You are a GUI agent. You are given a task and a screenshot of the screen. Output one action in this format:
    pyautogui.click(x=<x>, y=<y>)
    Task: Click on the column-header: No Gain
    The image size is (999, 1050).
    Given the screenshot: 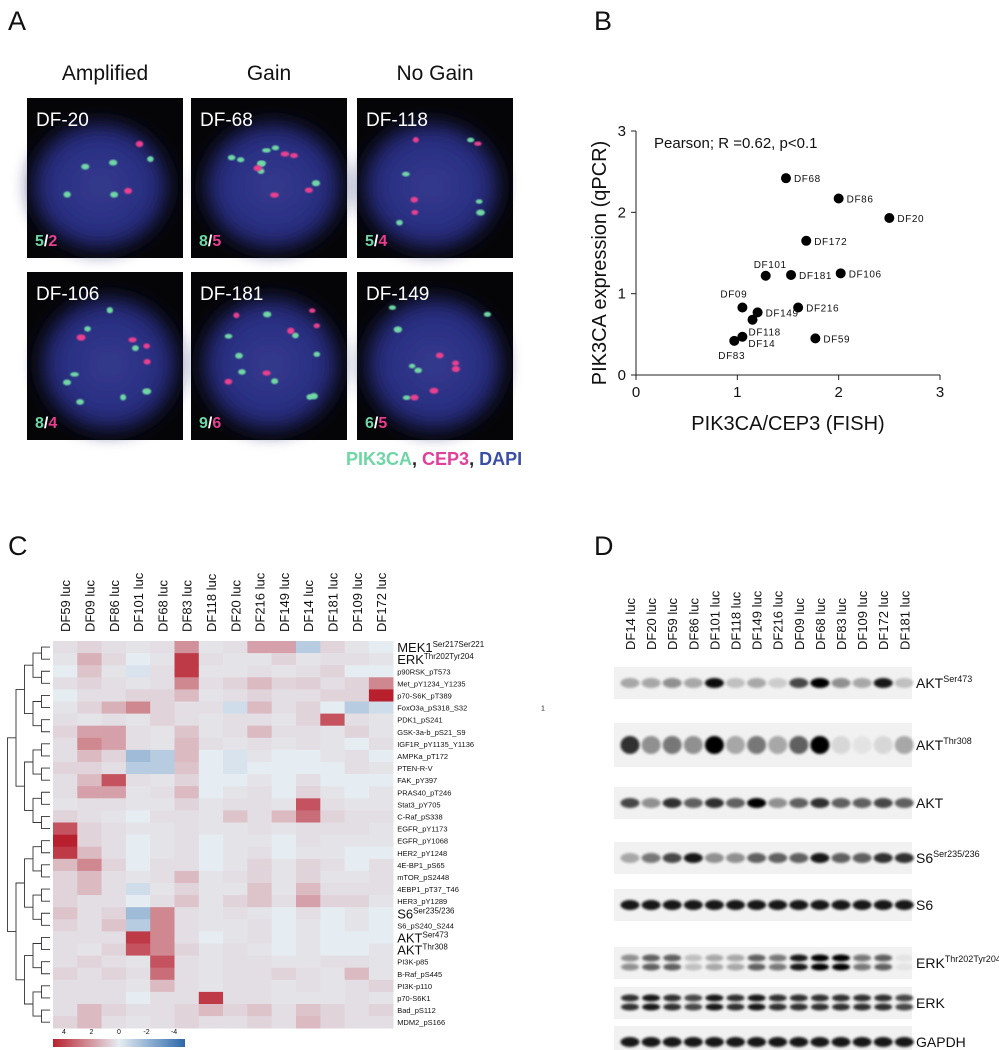 What is the action you would take?
    pyautogui.click(x=434, y=73)
    